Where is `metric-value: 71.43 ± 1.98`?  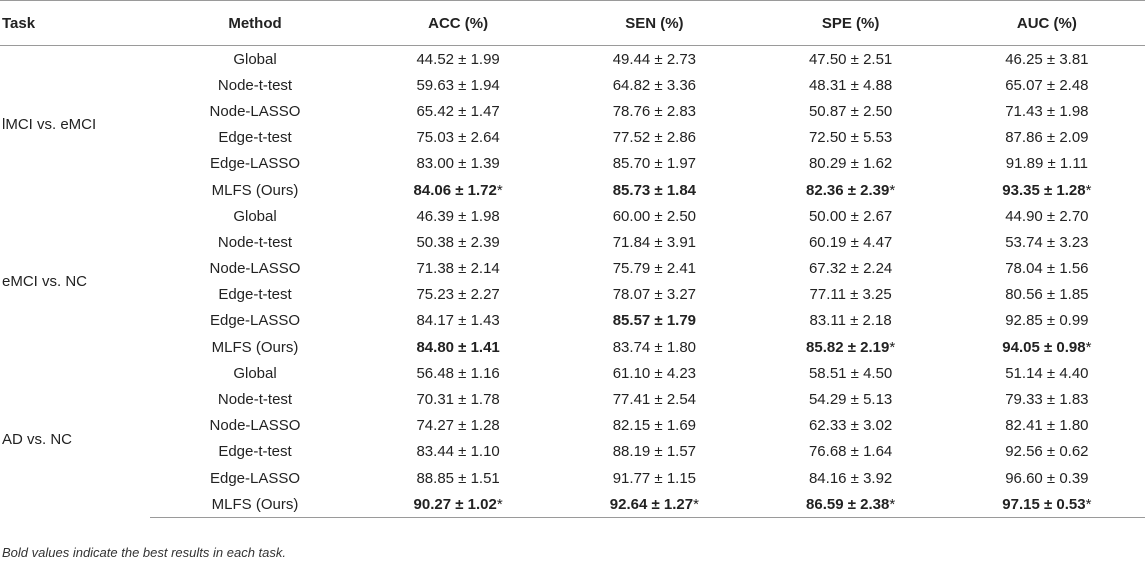
metric-value: 71.43 ± 1.98 is located at coordinates (1047, 111).